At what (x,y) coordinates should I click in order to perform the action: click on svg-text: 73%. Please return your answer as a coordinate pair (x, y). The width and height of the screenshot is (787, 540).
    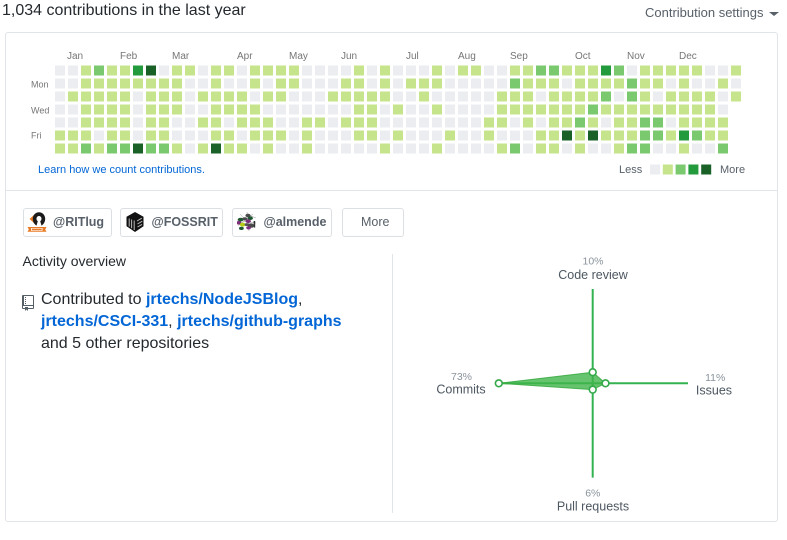
    Looking at the image, I should click on (461, 377).